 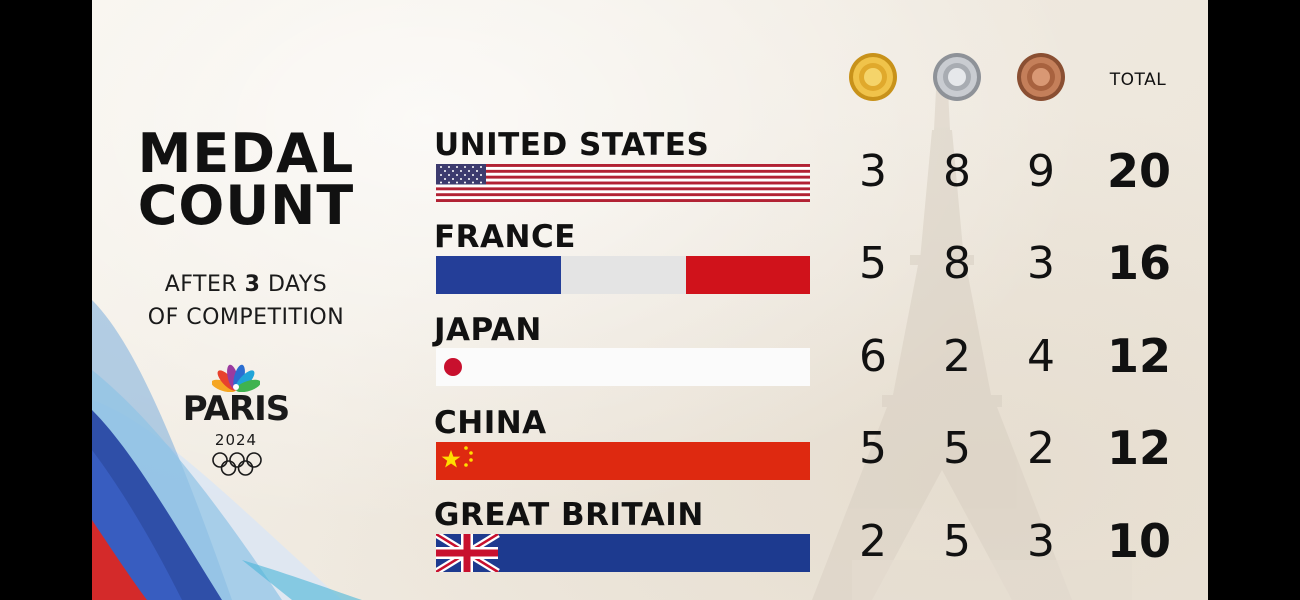 I want to click on total-count: 10, so click(x=1138, y=541).